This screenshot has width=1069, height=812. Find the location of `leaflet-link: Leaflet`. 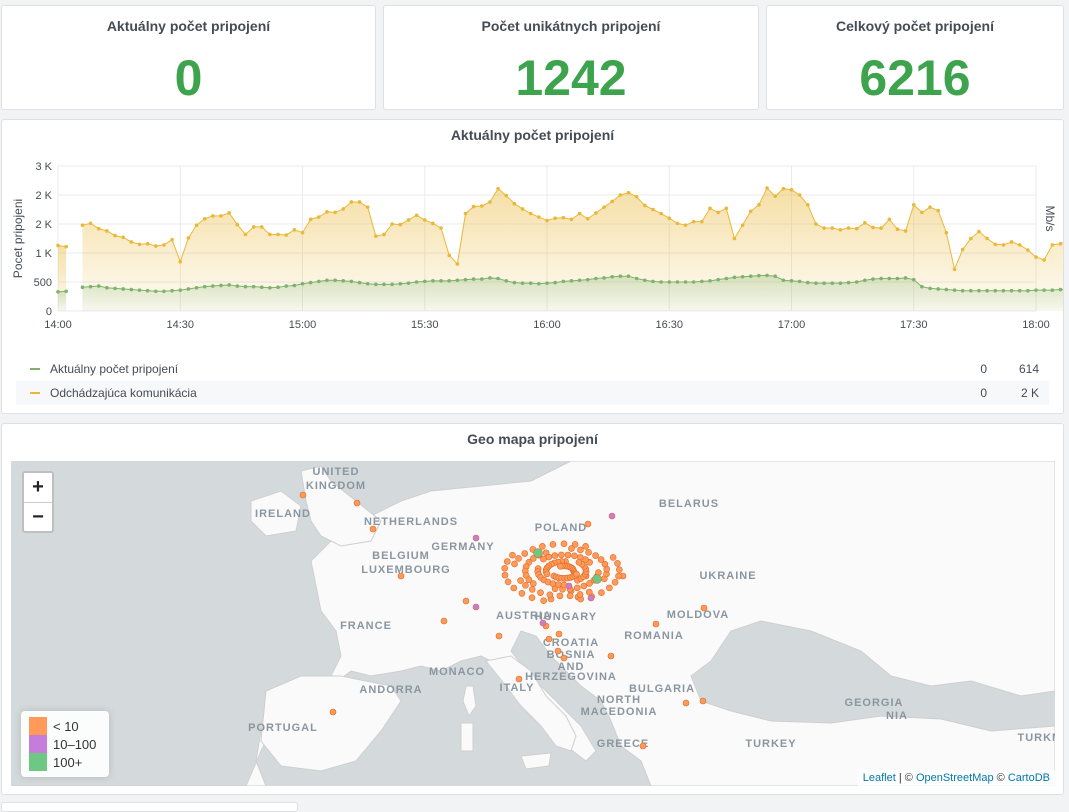

leaflet-link: Leaflet is located at coordinates (879, 778).